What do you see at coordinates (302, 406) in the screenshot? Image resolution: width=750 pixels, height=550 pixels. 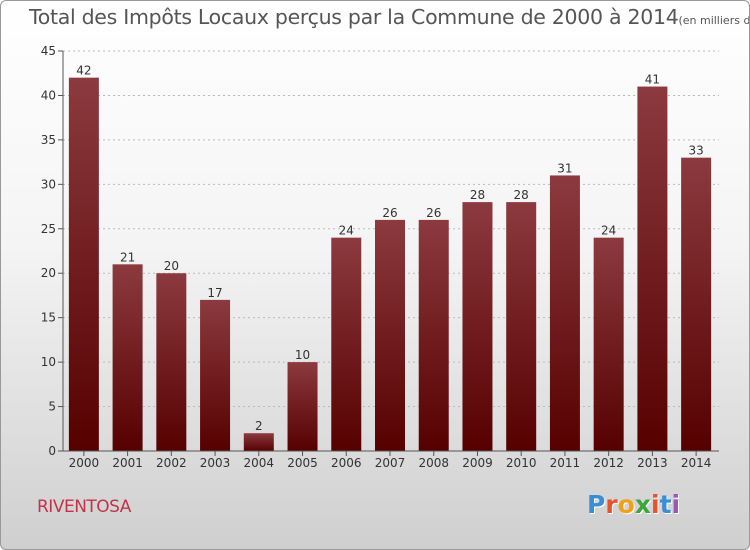 I see `bar-2005` at bounding box center [302, 406].